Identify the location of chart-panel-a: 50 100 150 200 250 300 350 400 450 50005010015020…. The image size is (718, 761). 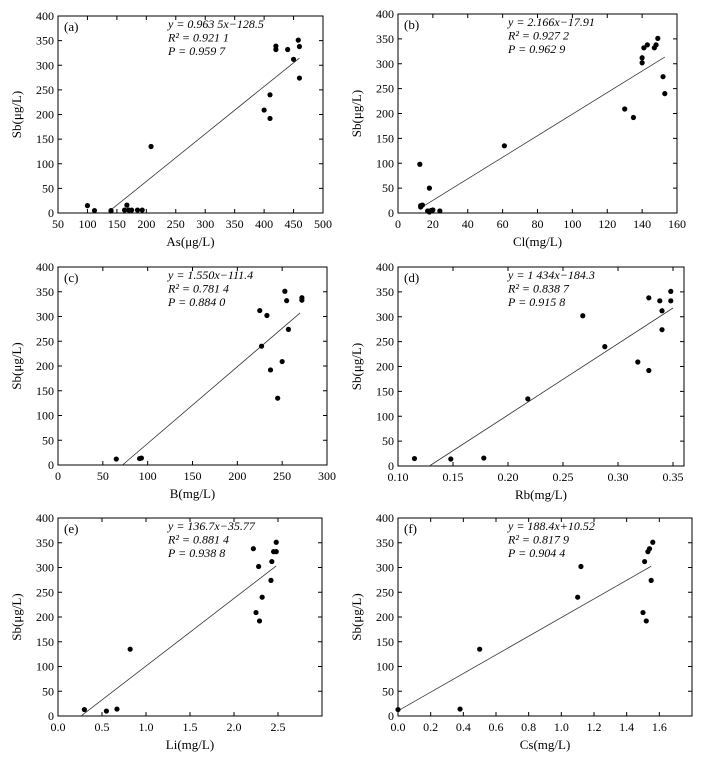
(170, 129).